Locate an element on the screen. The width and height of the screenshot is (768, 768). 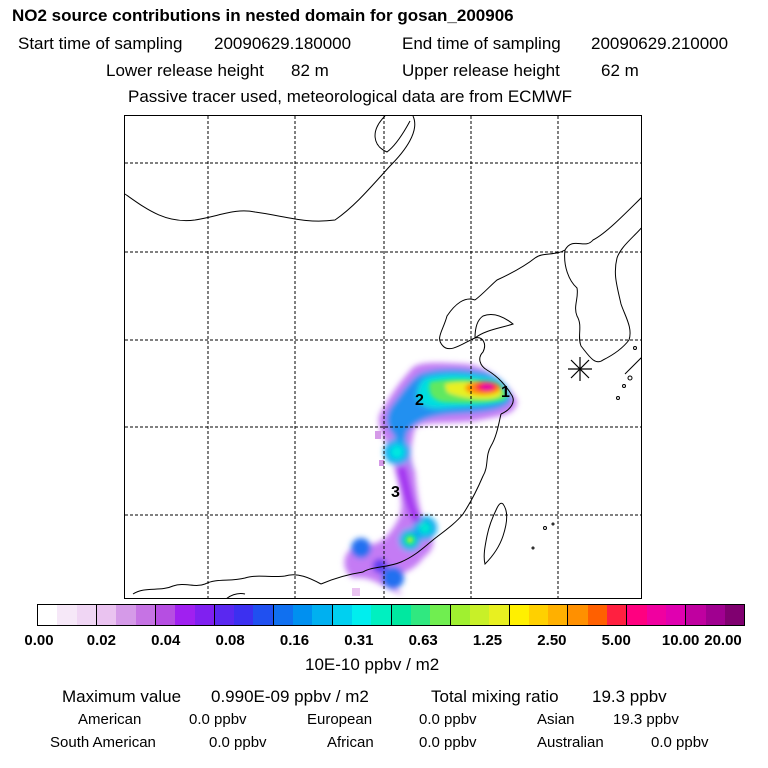
region-name: American is located at coordinates (110, 719).